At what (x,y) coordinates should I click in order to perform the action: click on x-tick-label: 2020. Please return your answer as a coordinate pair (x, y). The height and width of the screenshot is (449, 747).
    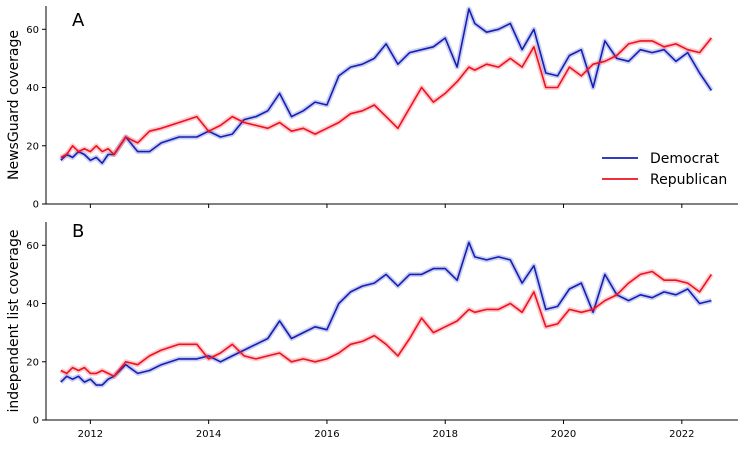
    Looking at the image, I should click on (563, 434).